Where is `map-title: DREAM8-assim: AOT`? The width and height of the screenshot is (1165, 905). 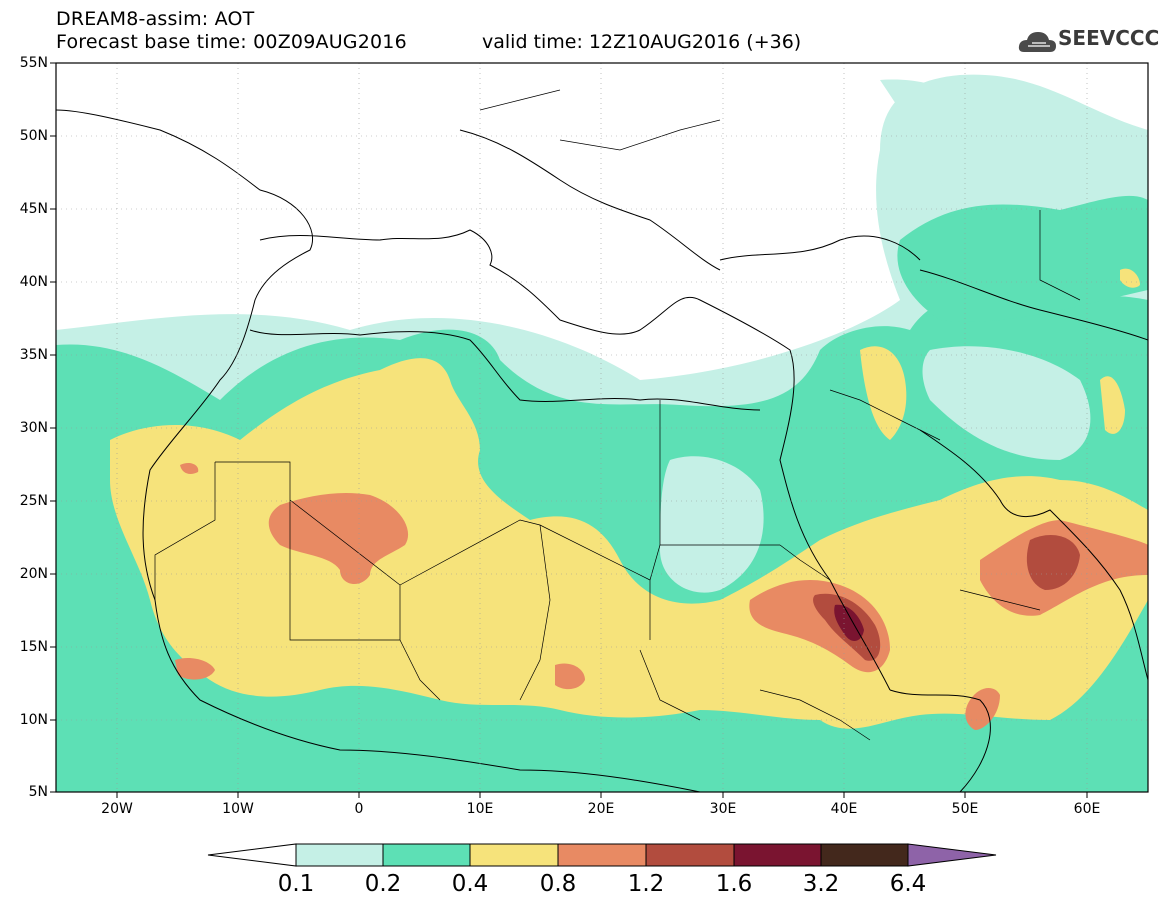
map-title: DREAM8-assim: AOT is located at coordinates (155, 19).